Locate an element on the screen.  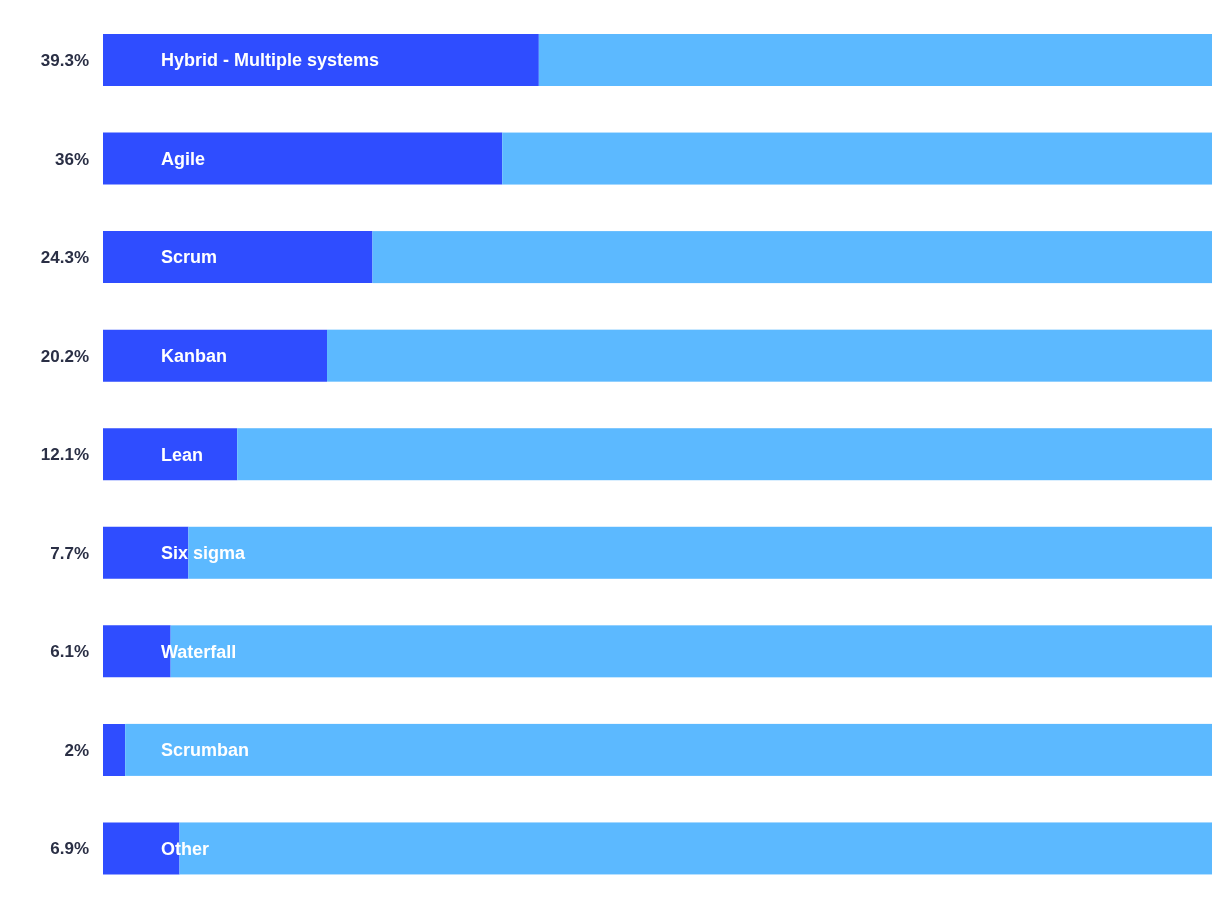
y-tick-label: Six sigma is located at coordinates (204, 553).